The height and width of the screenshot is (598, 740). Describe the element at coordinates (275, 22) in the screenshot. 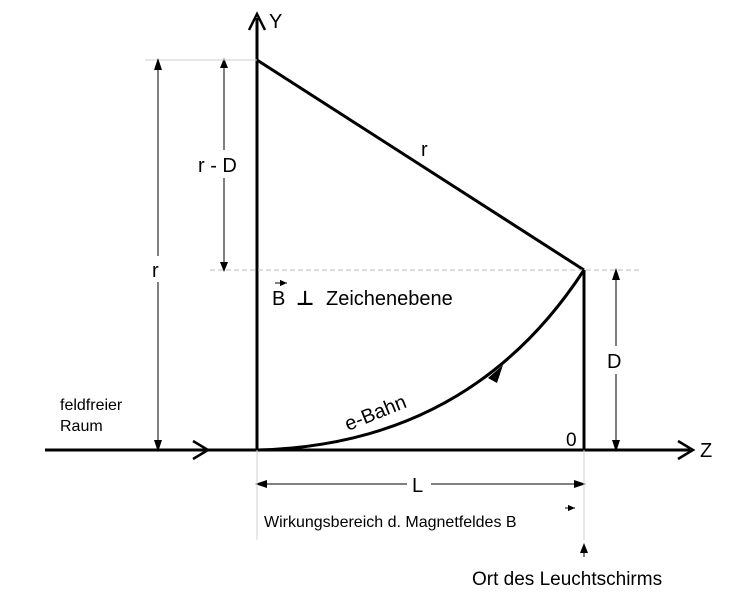

I see `y-axis-label: Y` at that location.